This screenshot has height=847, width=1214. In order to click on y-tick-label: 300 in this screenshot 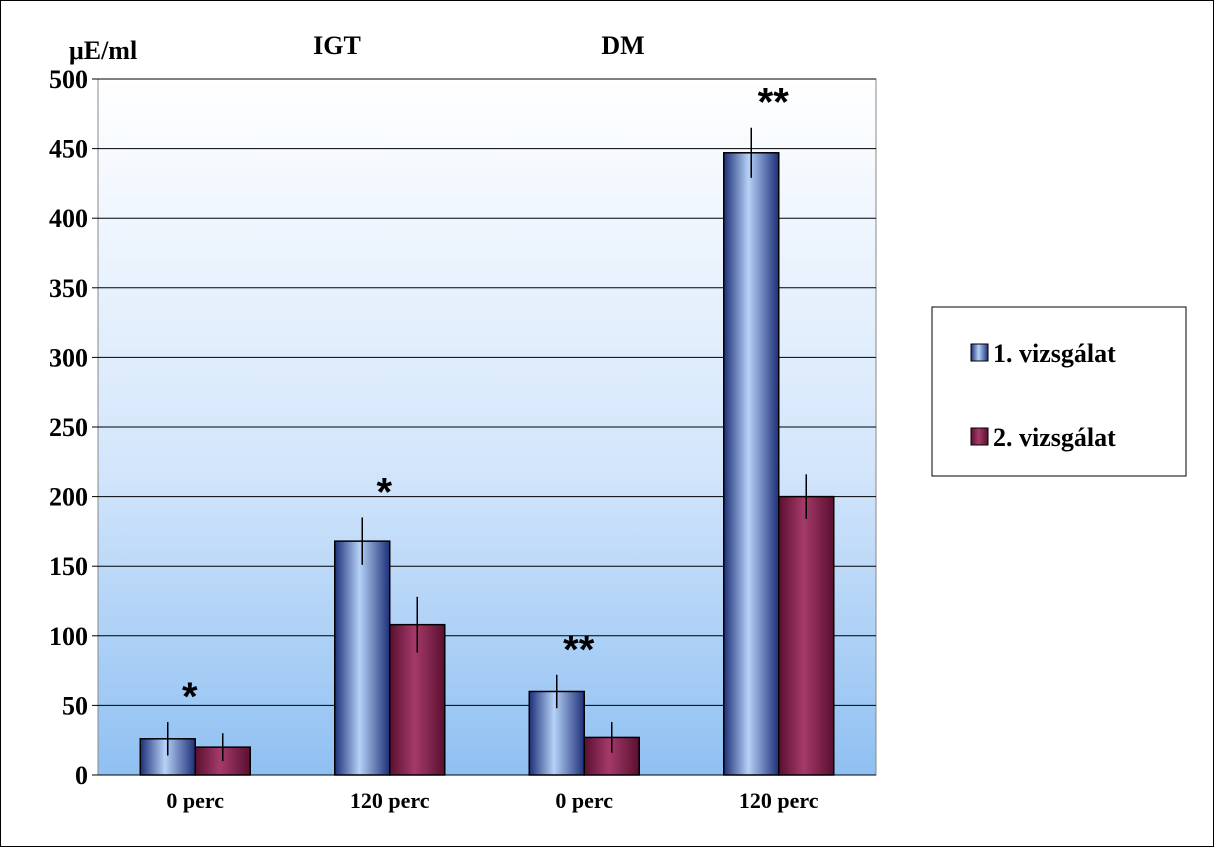, I will do `click(68, 357)`.